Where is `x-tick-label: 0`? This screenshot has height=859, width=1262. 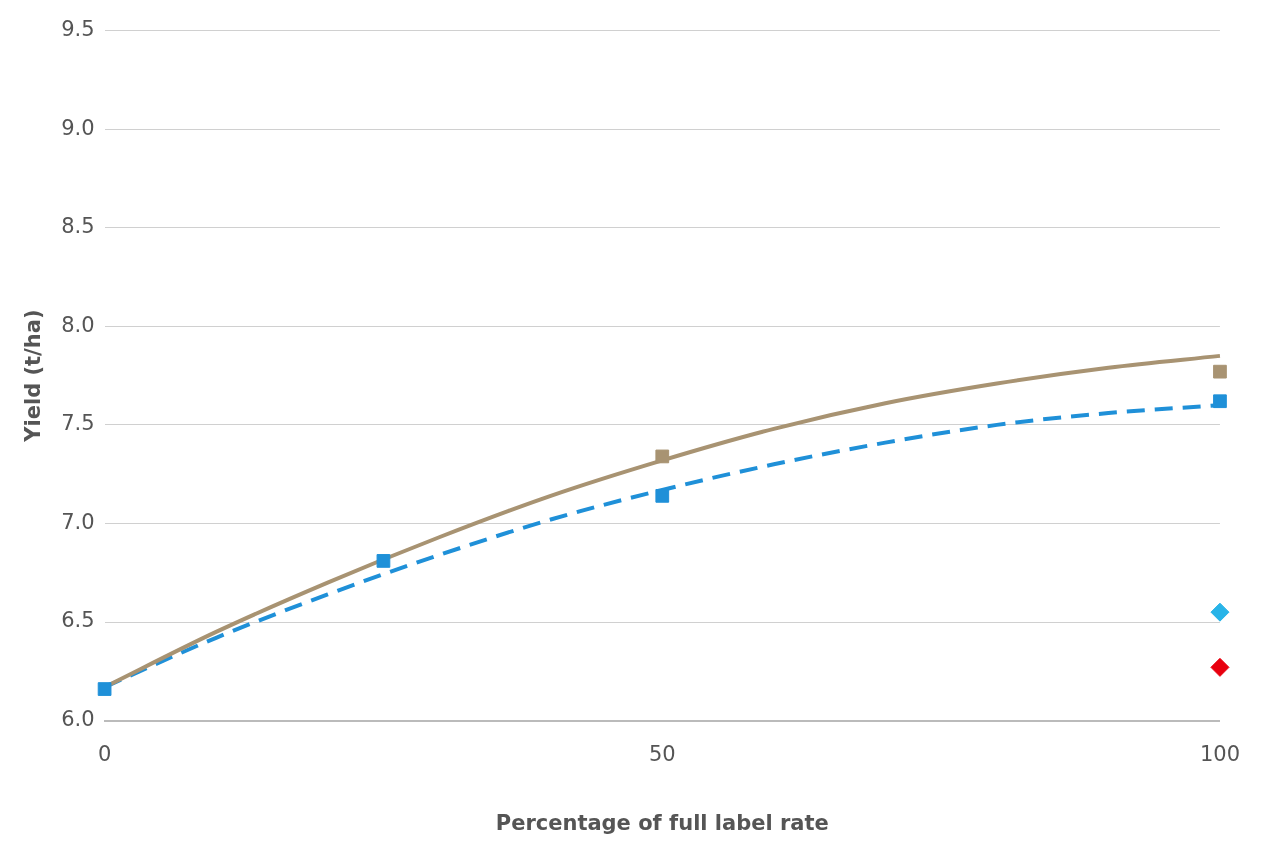
x-tick-label: 0 is located at coordinates (104, 753).